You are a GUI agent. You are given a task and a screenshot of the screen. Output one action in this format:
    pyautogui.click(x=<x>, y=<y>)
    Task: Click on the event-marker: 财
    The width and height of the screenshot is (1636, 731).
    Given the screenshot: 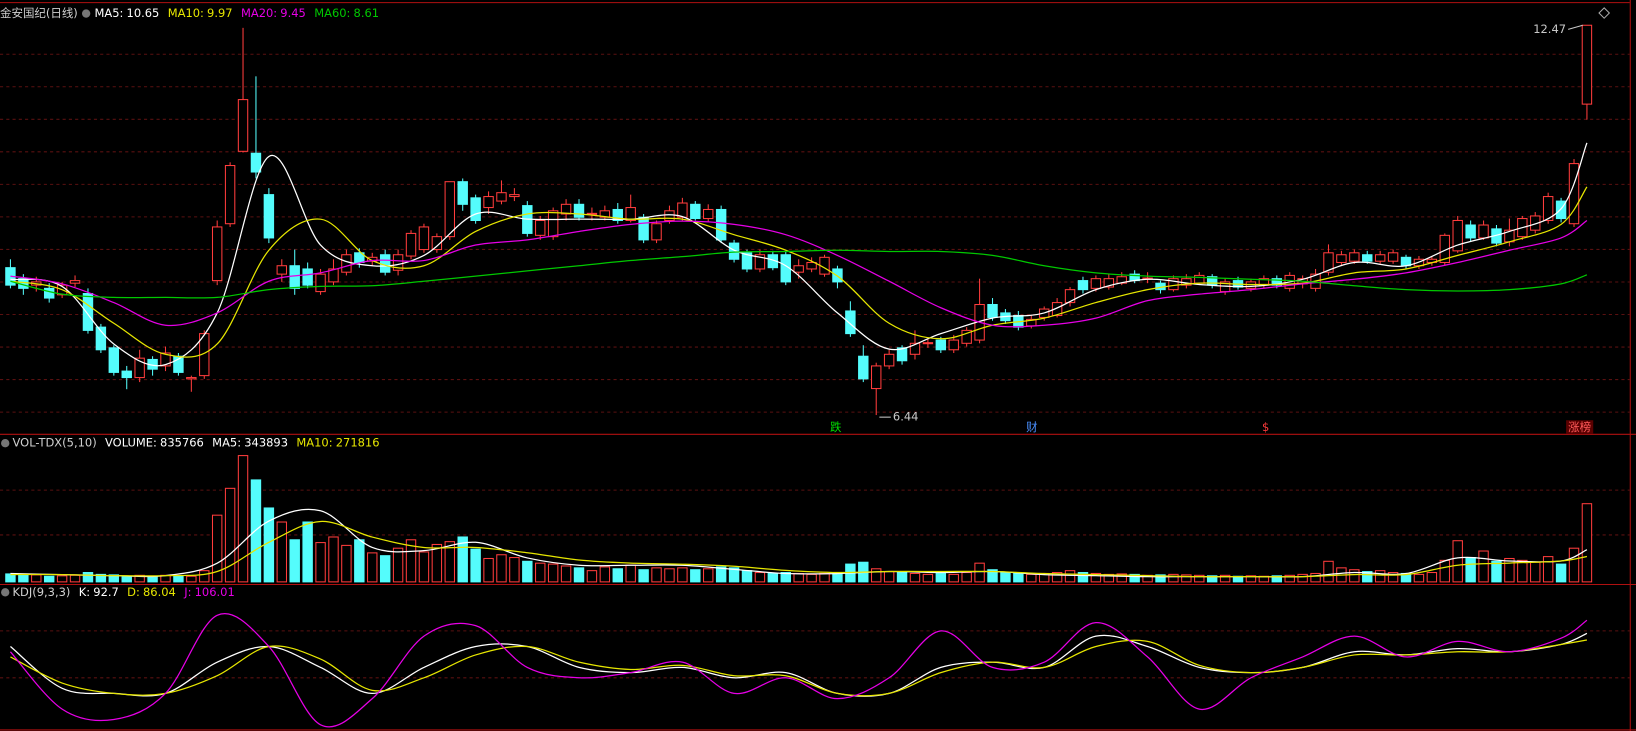 What is the action you would take?
    pyautogui.click(x=1031, y=427)
    